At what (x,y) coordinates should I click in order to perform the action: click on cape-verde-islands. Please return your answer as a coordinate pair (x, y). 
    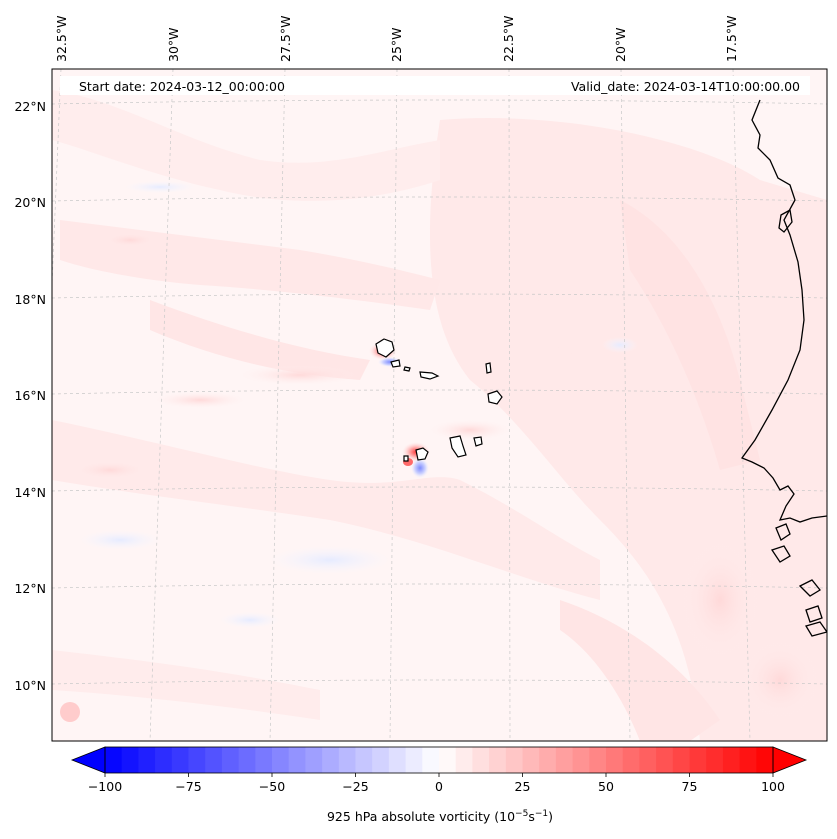
    Looking at the image, I should click on (439, 400).